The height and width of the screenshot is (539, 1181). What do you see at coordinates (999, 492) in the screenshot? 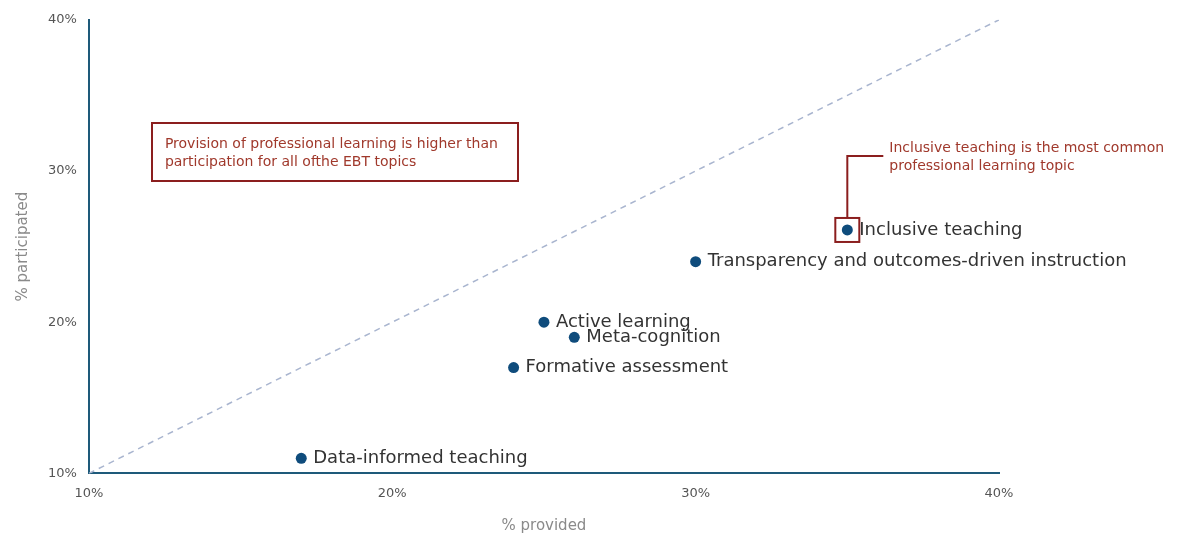
I see `x-tick-label: 40%` at bounding box center [999, 492].